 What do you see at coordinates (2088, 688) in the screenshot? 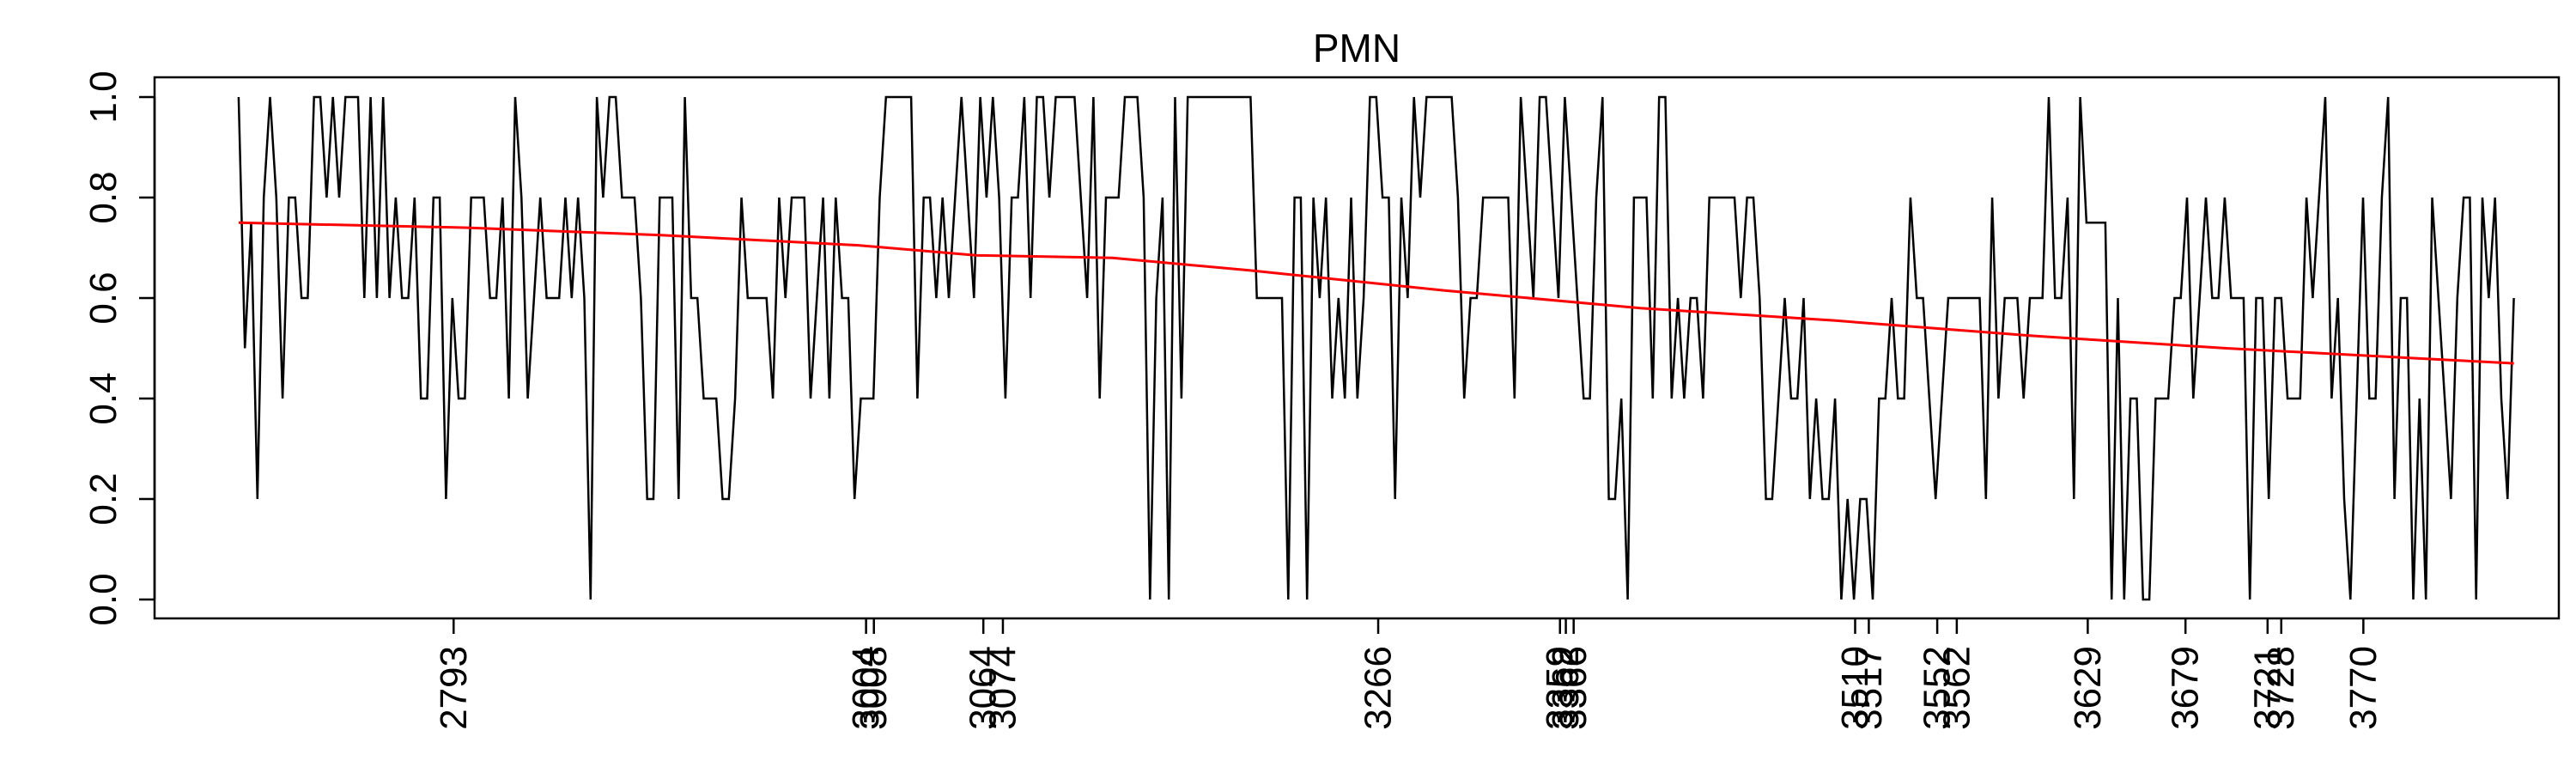
I see `x-tick-label: 3629` at bounding box center [2088, 688].